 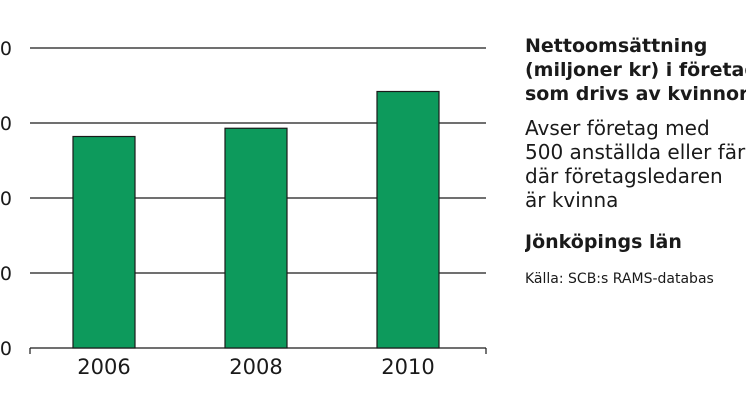 I want to click on x-tick-label: 2008, so click(x=255, y=367).